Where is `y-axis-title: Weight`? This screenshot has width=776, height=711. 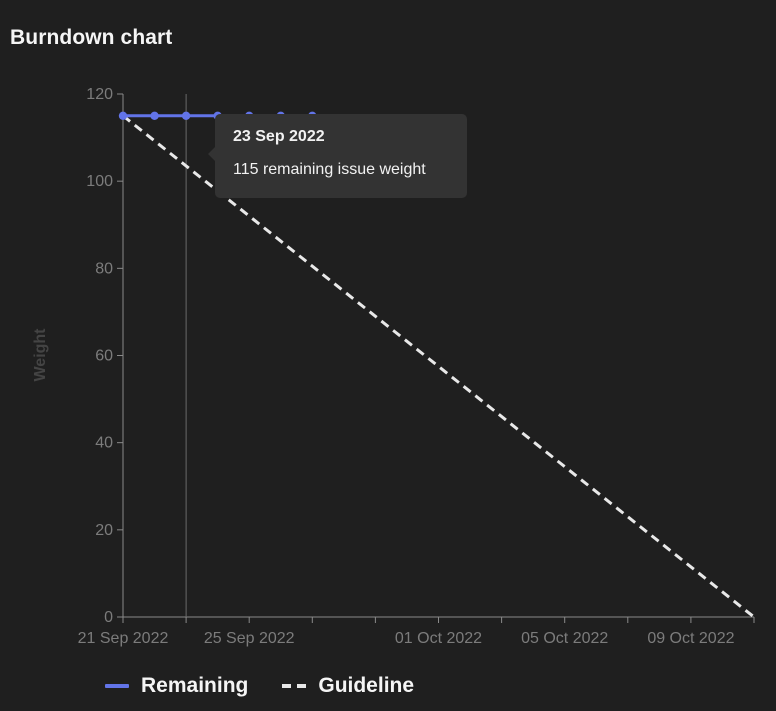
y-axis-title: Weight is located at coordinates (40, 355).